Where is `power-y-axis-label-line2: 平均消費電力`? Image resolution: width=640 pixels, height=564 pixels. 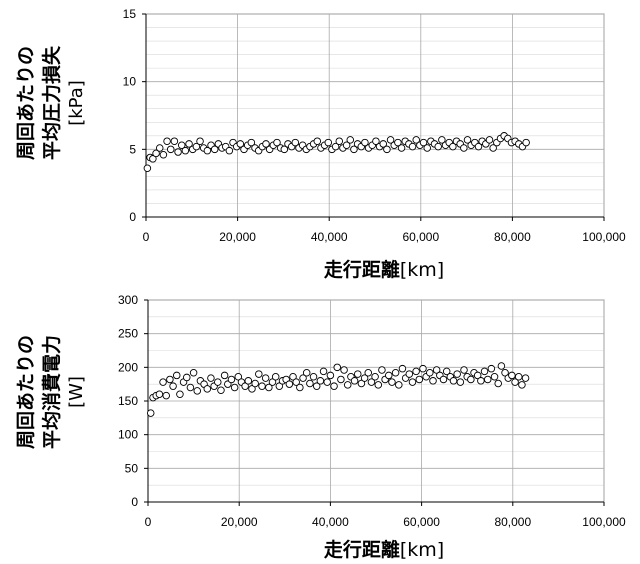
power-y-axis-label-line2: 平均消費電力 is located at coordinates (51, 392).